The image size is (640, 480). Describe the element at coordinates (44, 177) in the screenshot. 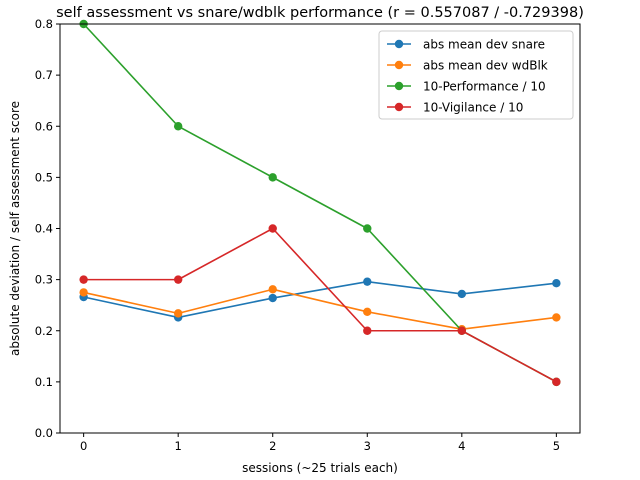

I see `y-tick-label: 0.5` at that location.